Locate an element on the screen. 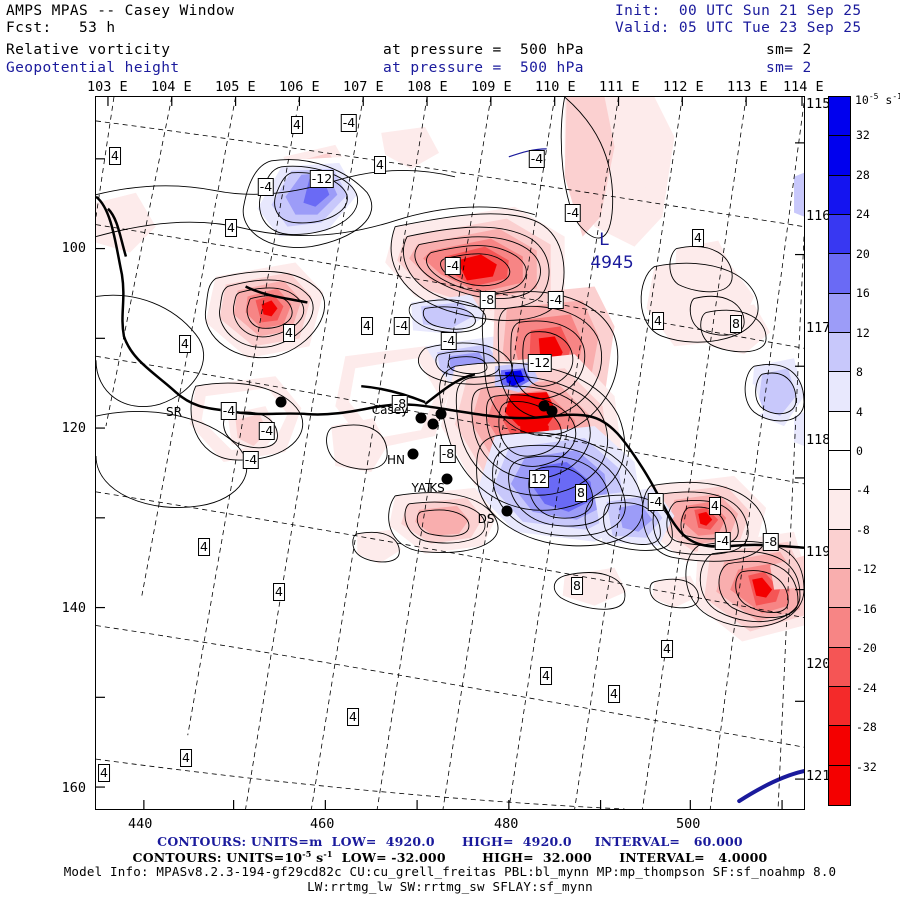 This screenshot has height=900, width=900. caption-exponent-2: -1 is located at coordinates (328, 854).